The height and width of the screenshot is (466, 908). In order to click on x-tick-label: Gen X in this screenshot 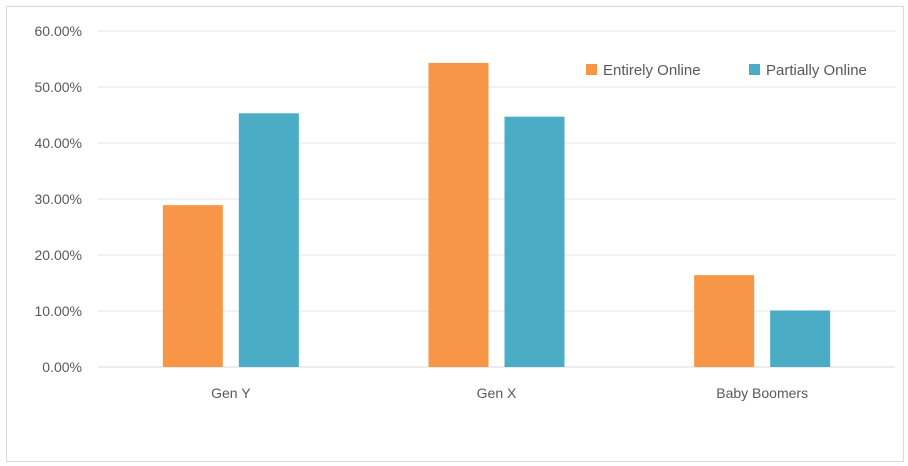, I will do `click(497, 393)`.